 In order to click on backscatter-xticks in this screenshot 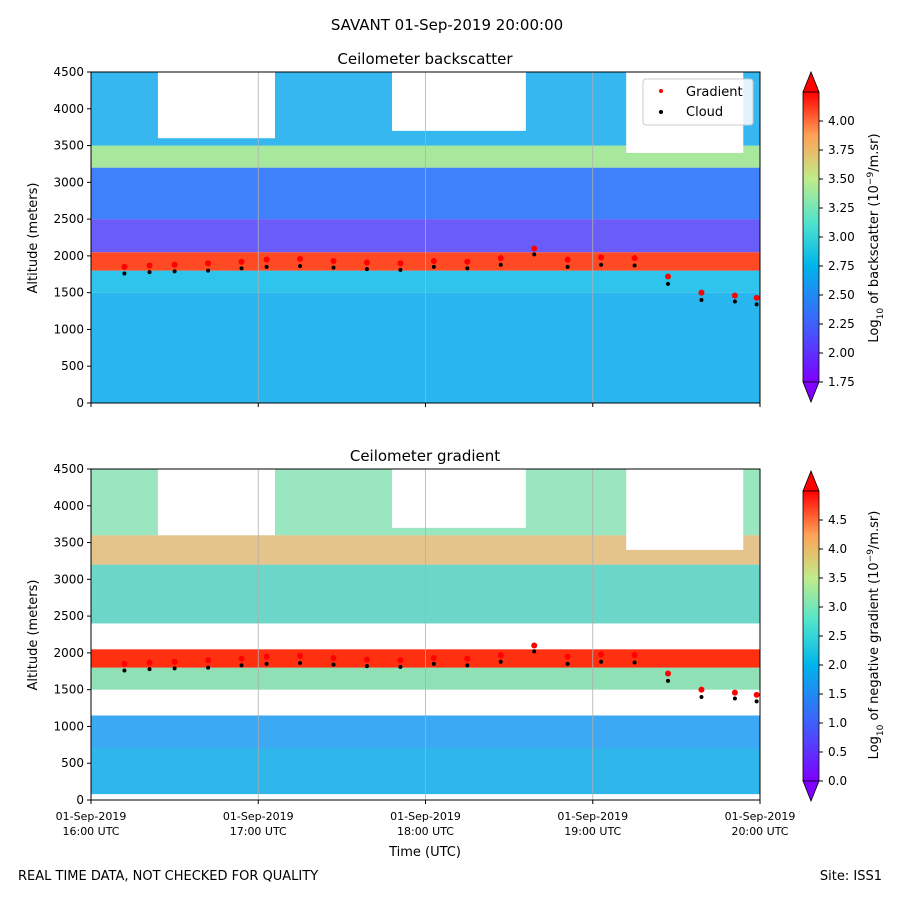, I will do `click(425, 405)`.